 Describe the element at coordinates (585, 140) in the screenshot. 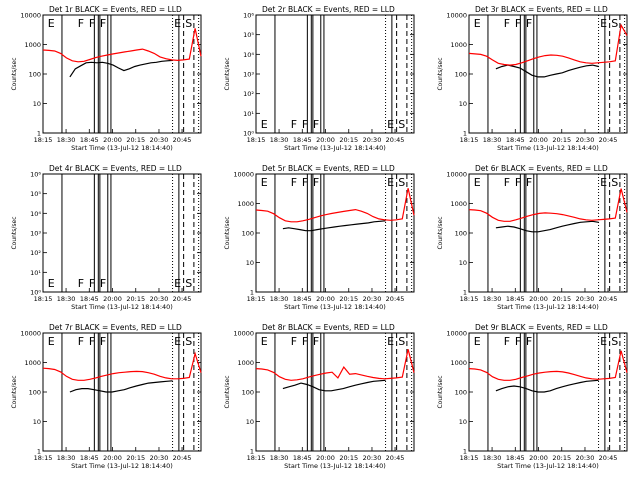

I see `x-tick-label: 20:30` at that location.